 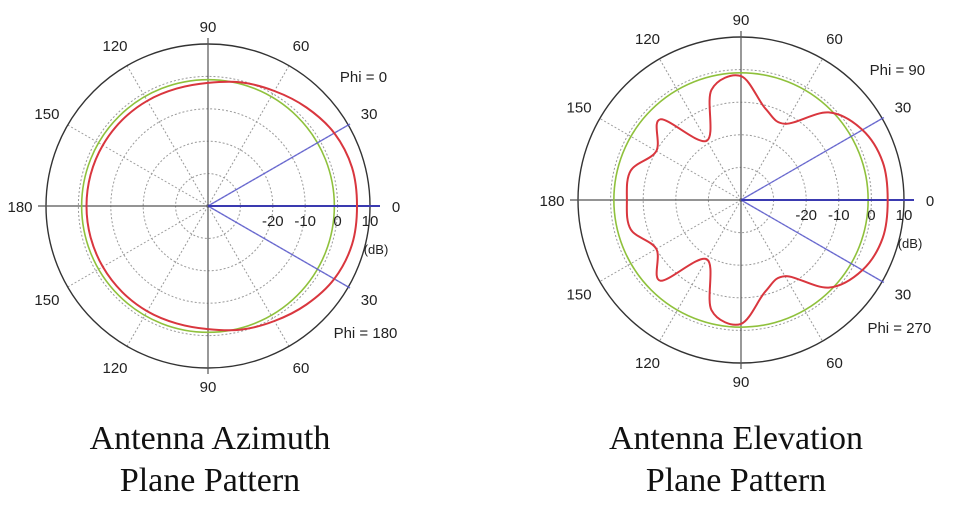 I want to click on cut-label-lower: Phi = 270, so click(x=899, y=328).